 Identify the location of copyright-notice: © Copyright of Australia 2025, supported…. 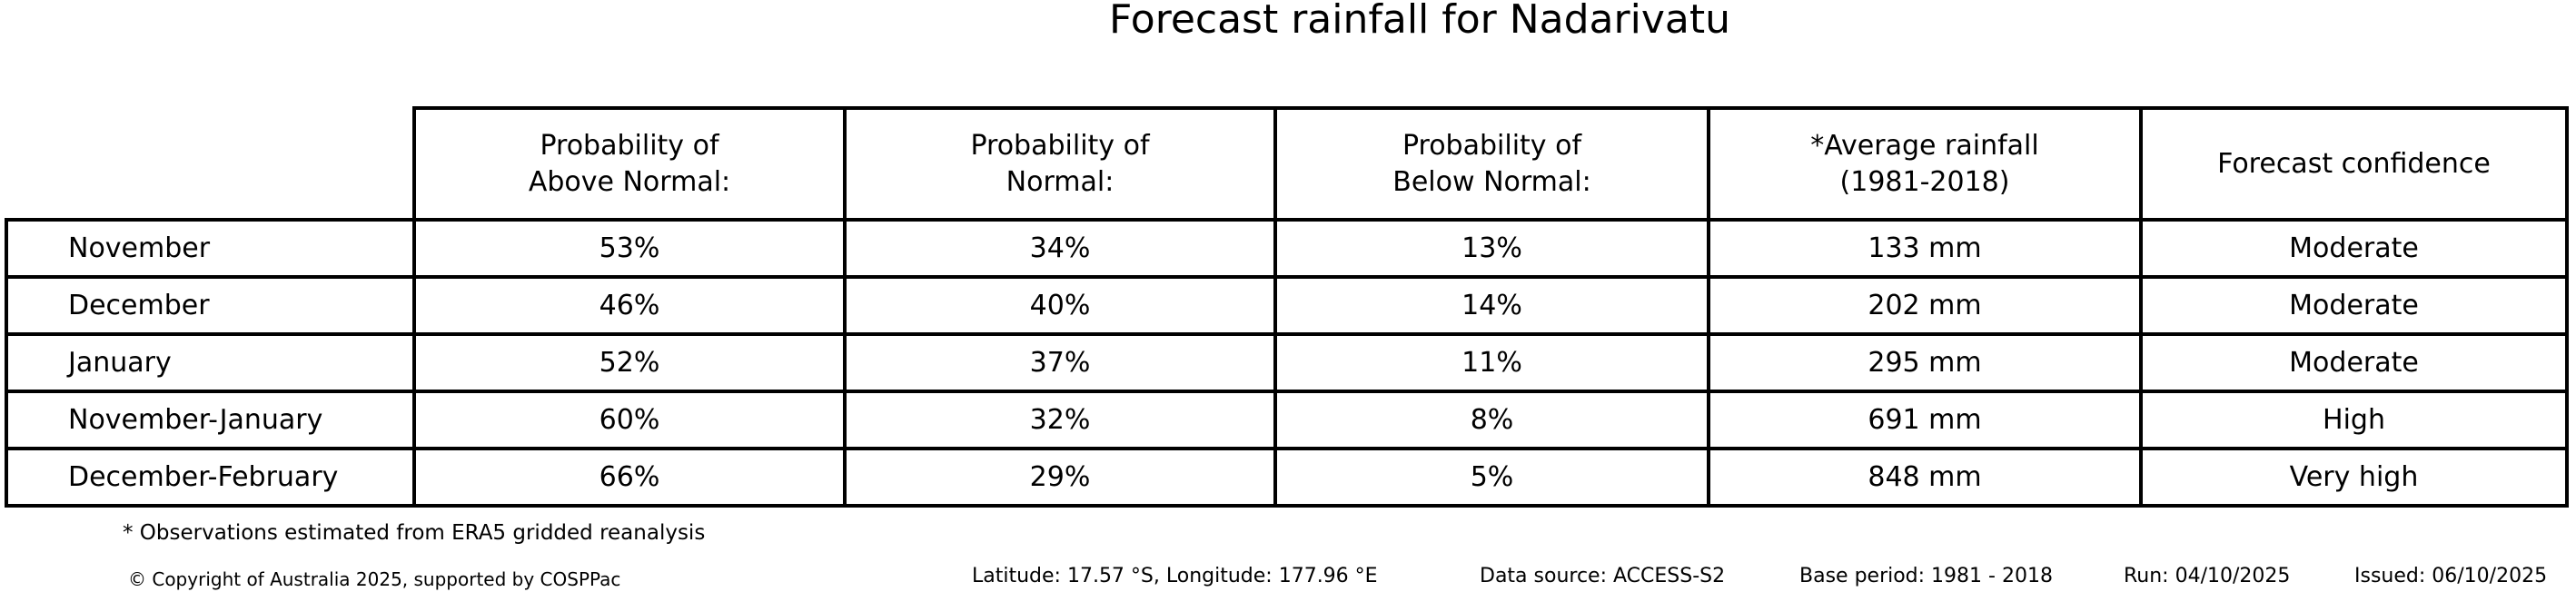
(374, 579).